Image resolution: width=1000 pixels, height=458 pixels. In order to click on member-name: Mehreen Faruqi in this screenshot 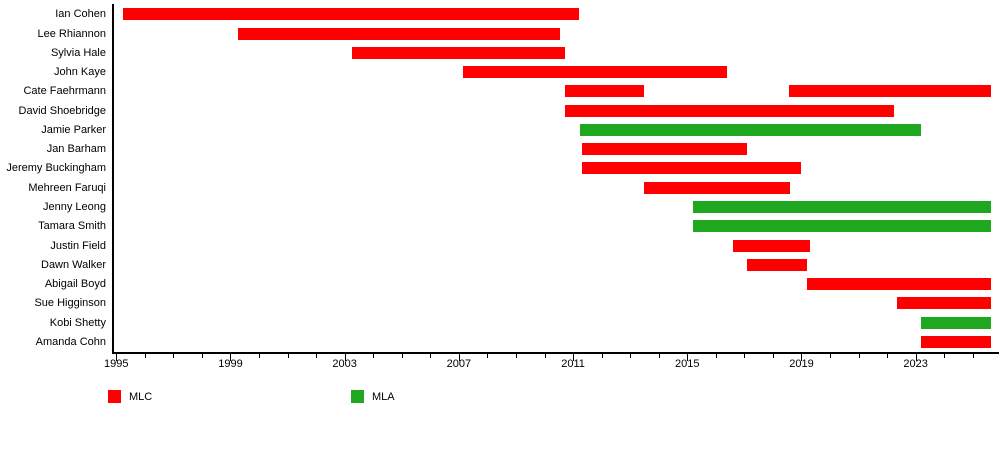, I will do `click(67, 187)`.